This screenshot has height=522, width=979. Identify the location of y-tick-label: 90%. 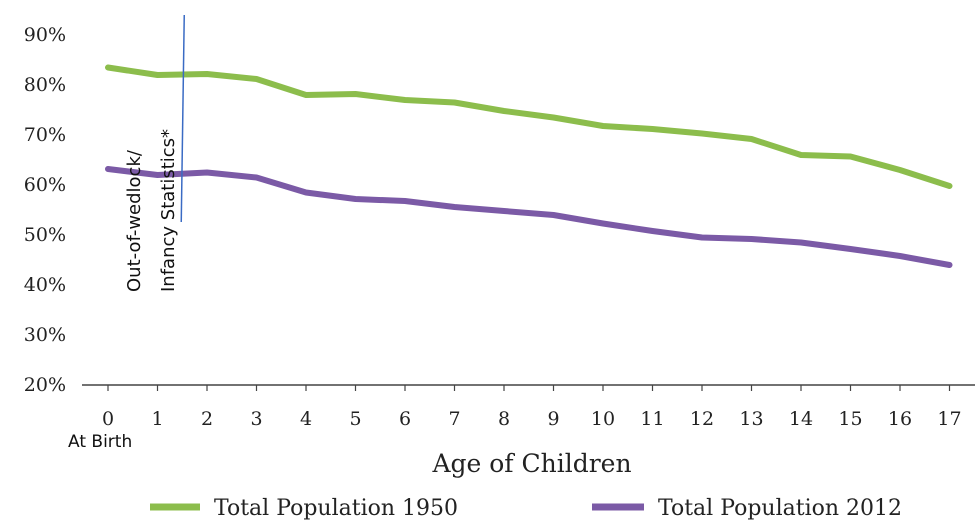
(45, 35).